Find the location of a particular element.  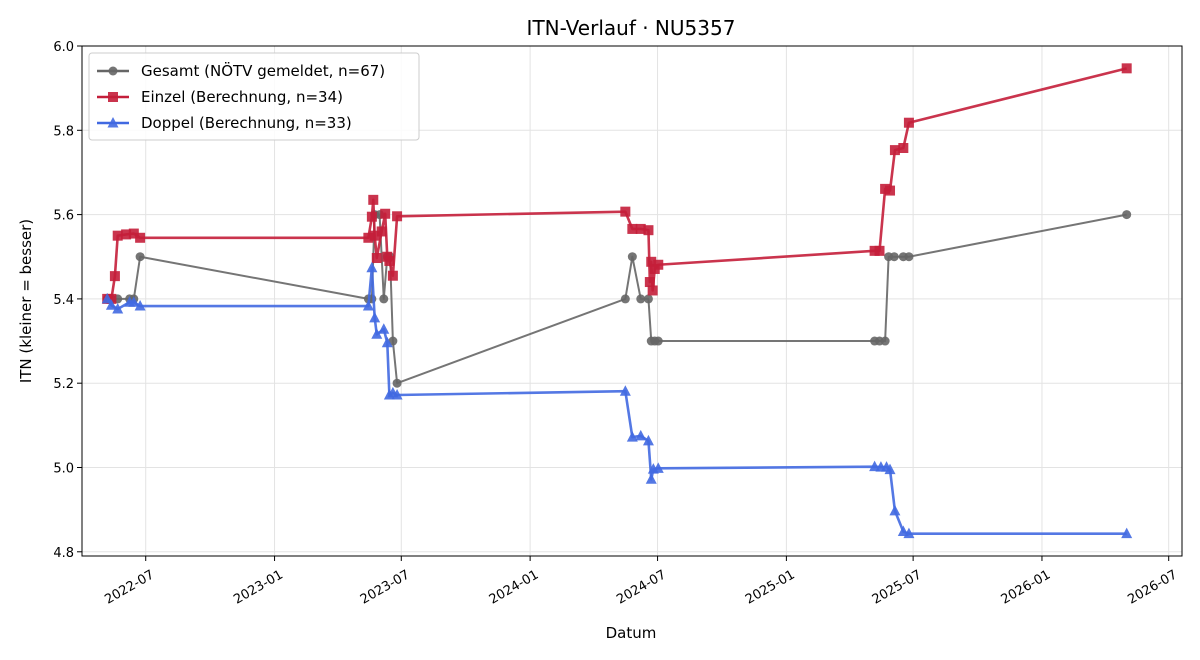

y-tick-label: 5.4 is located at coordinates (63, 300).